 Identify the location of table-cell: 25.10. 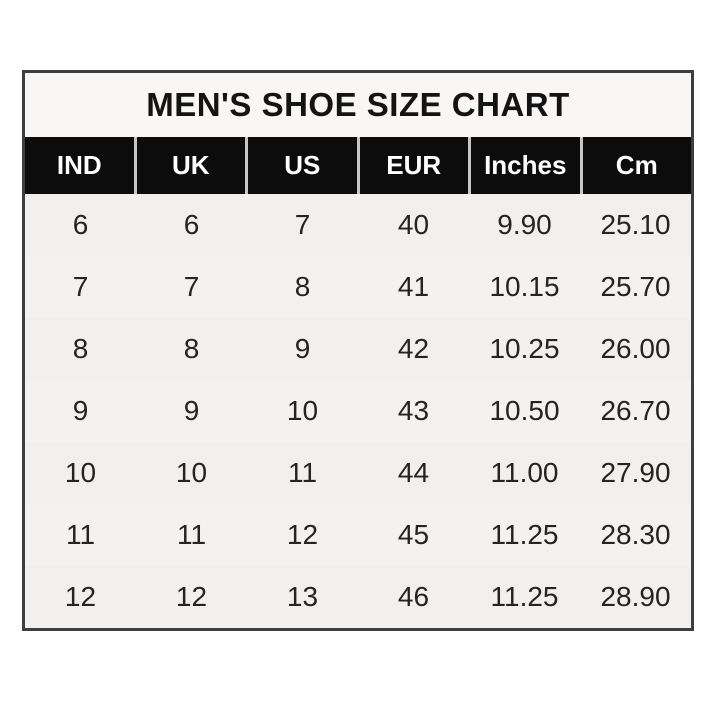
(635, 224).